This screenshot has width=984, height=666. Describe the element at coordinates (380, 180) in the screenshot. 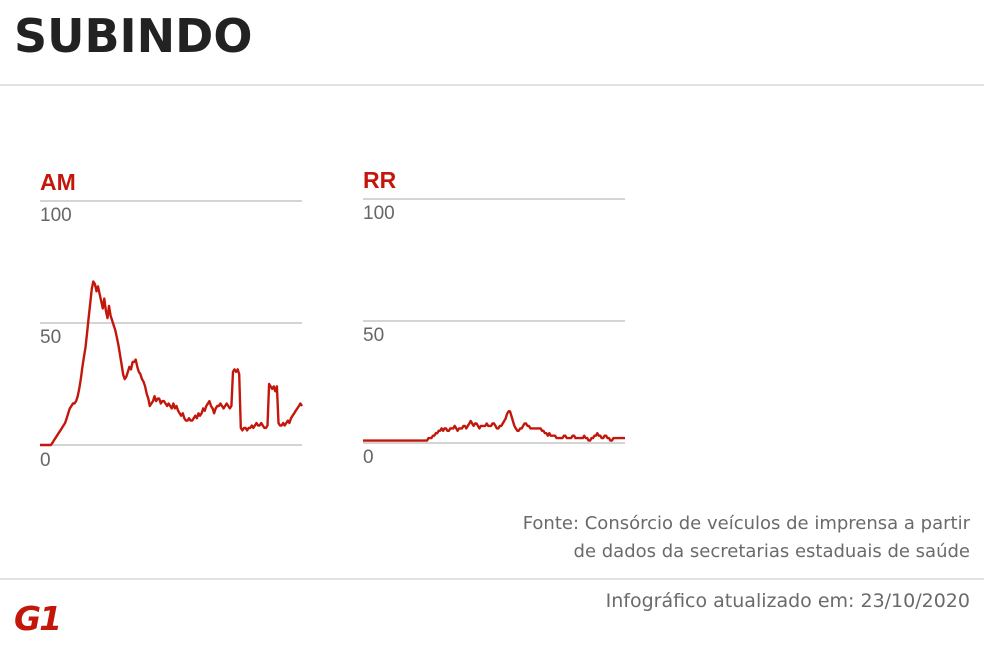

I see `panel-title-rr: RR` at that location.